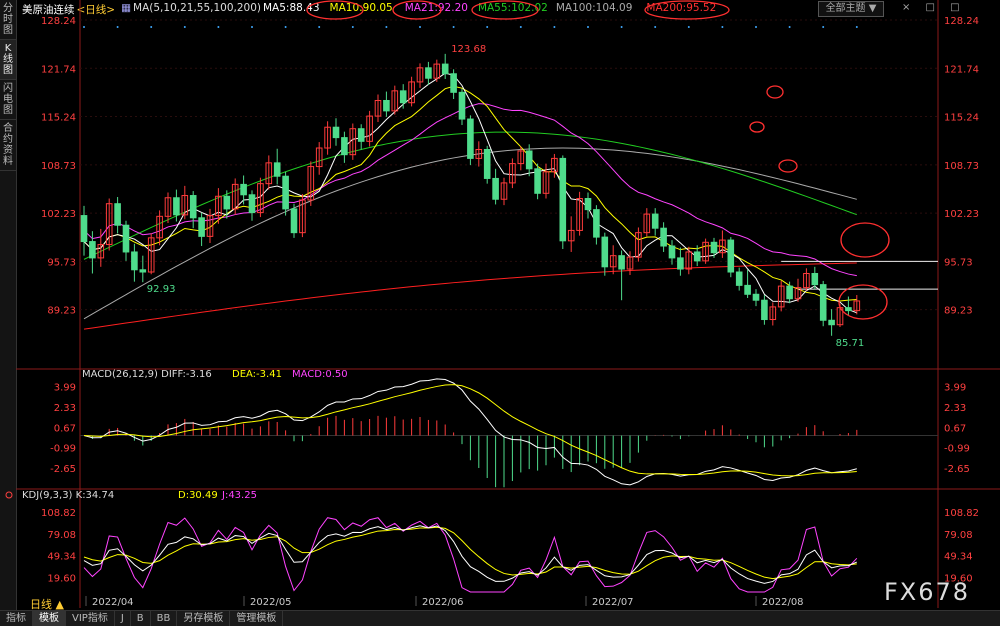 Image resolution: width=1000 pixels, height=626 pixels. I want to click on macd-axis-label-right: 2.33, so click(955, 408).